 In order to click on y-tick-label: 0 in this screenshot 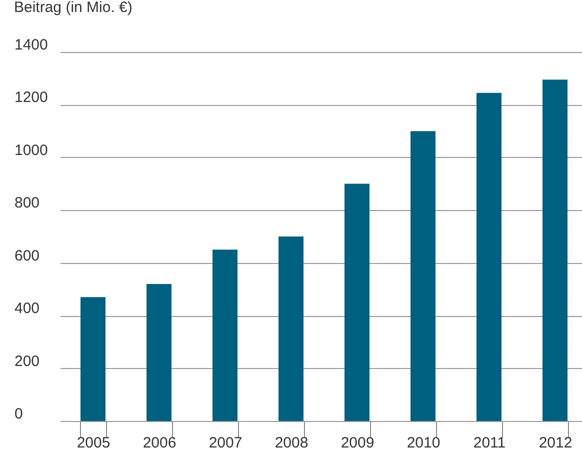, I will do `click(18, 414)`.